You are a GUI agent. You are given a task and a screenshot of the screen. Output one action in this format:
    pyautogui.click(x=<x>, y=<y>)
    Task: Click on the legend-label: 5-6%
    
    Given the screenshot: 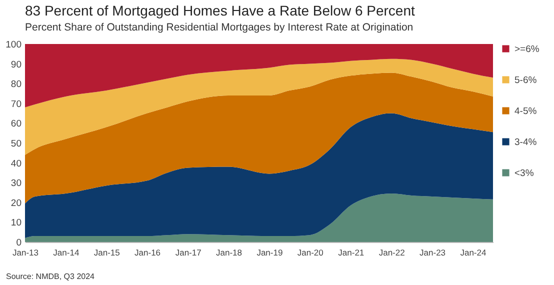 What is the action you would take?
    pyautogui.click(x=526, y=80)
    